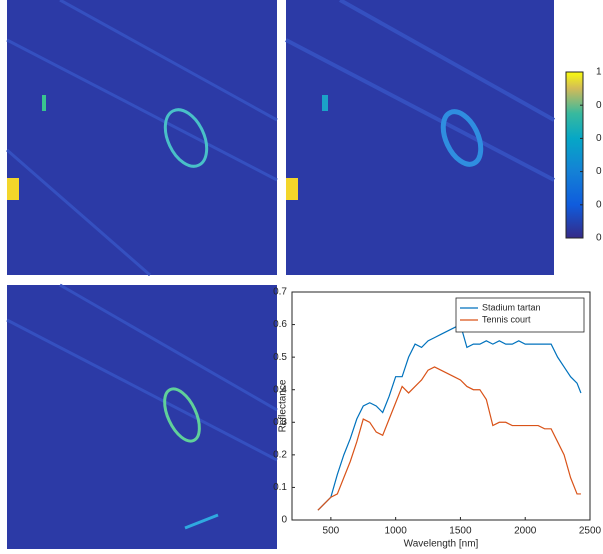 The height and width of the screenshot is (554, 603). Describe the element at coordinates (460, 531) in the screenshot. I see `x-tick-label: 1500` at that location.